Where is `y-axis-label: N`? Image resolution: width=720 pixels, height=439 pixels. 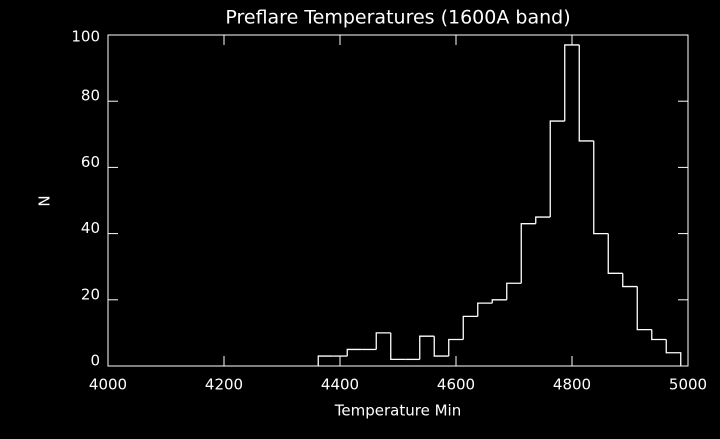 y-axis-label: N is located at coordinates (45, 200).